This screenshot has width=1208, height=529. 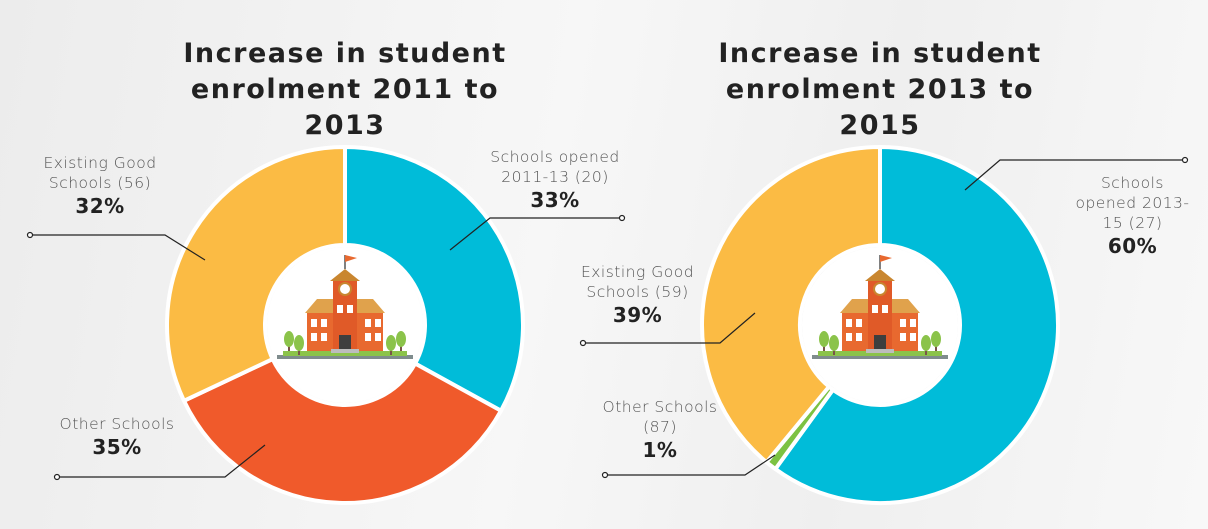 What do you see at coordinates (100, 206) in the screenshot?
I see `value-label: 32%` at bounding box center [100, 206].